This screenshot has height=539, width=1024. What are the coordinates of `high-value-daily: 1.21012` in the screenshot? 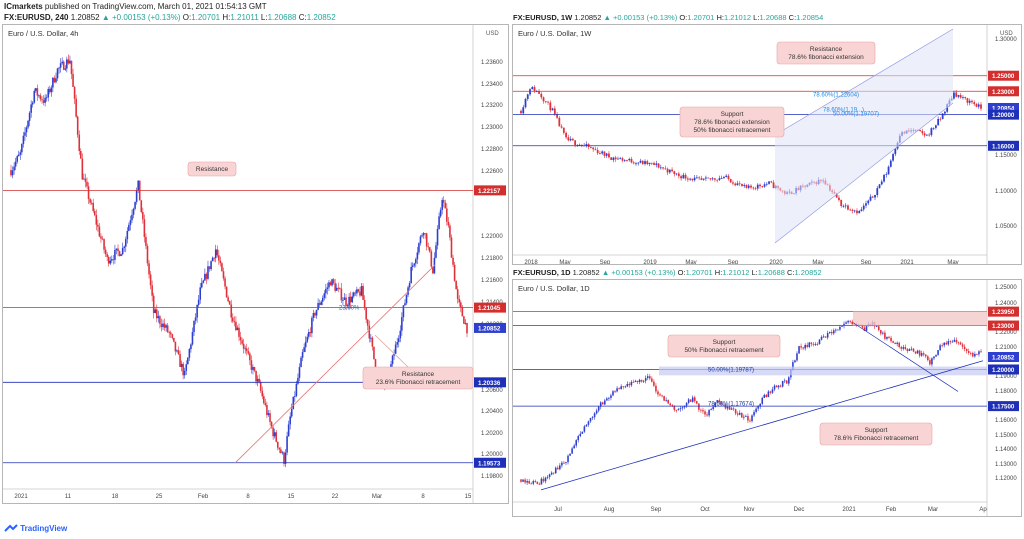 It's located at (736, 272).